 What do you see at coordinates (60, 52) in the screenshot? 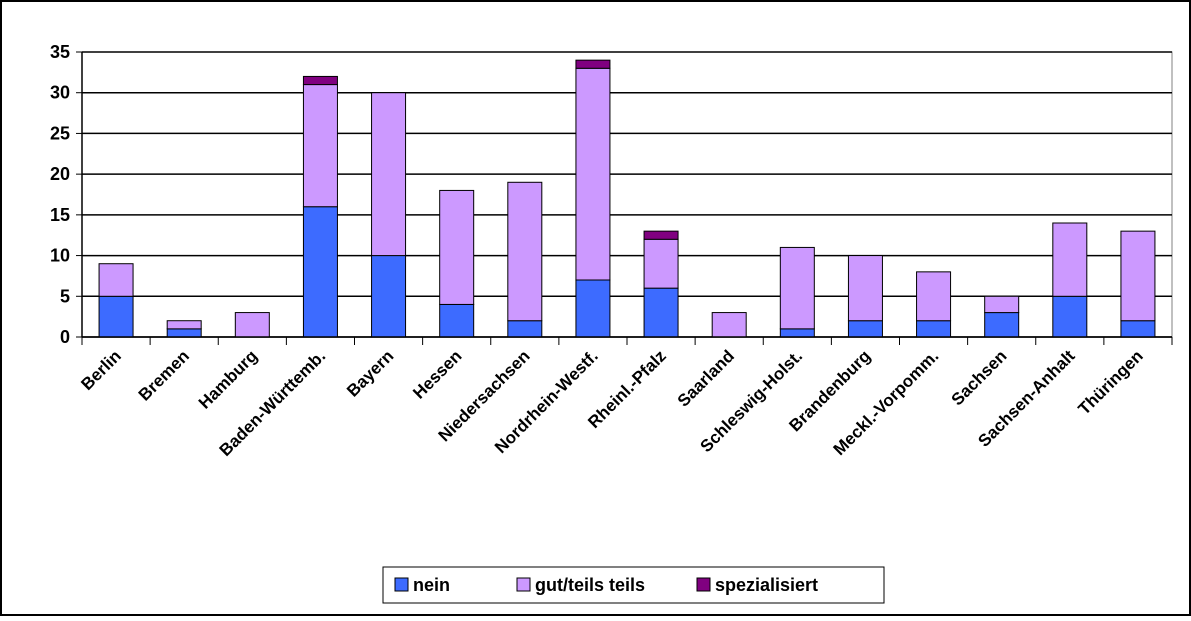
I see `y-tick-label: 35` at bounding box center [60, 52].